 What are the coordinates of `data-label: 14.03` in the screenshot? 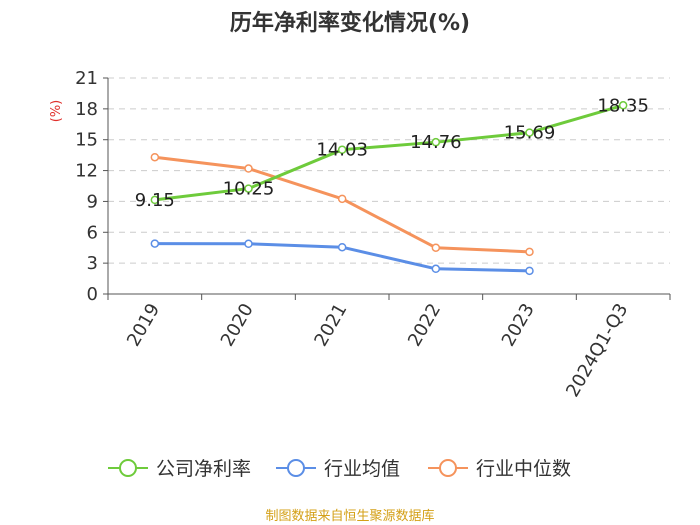 It's located at (342, 150).